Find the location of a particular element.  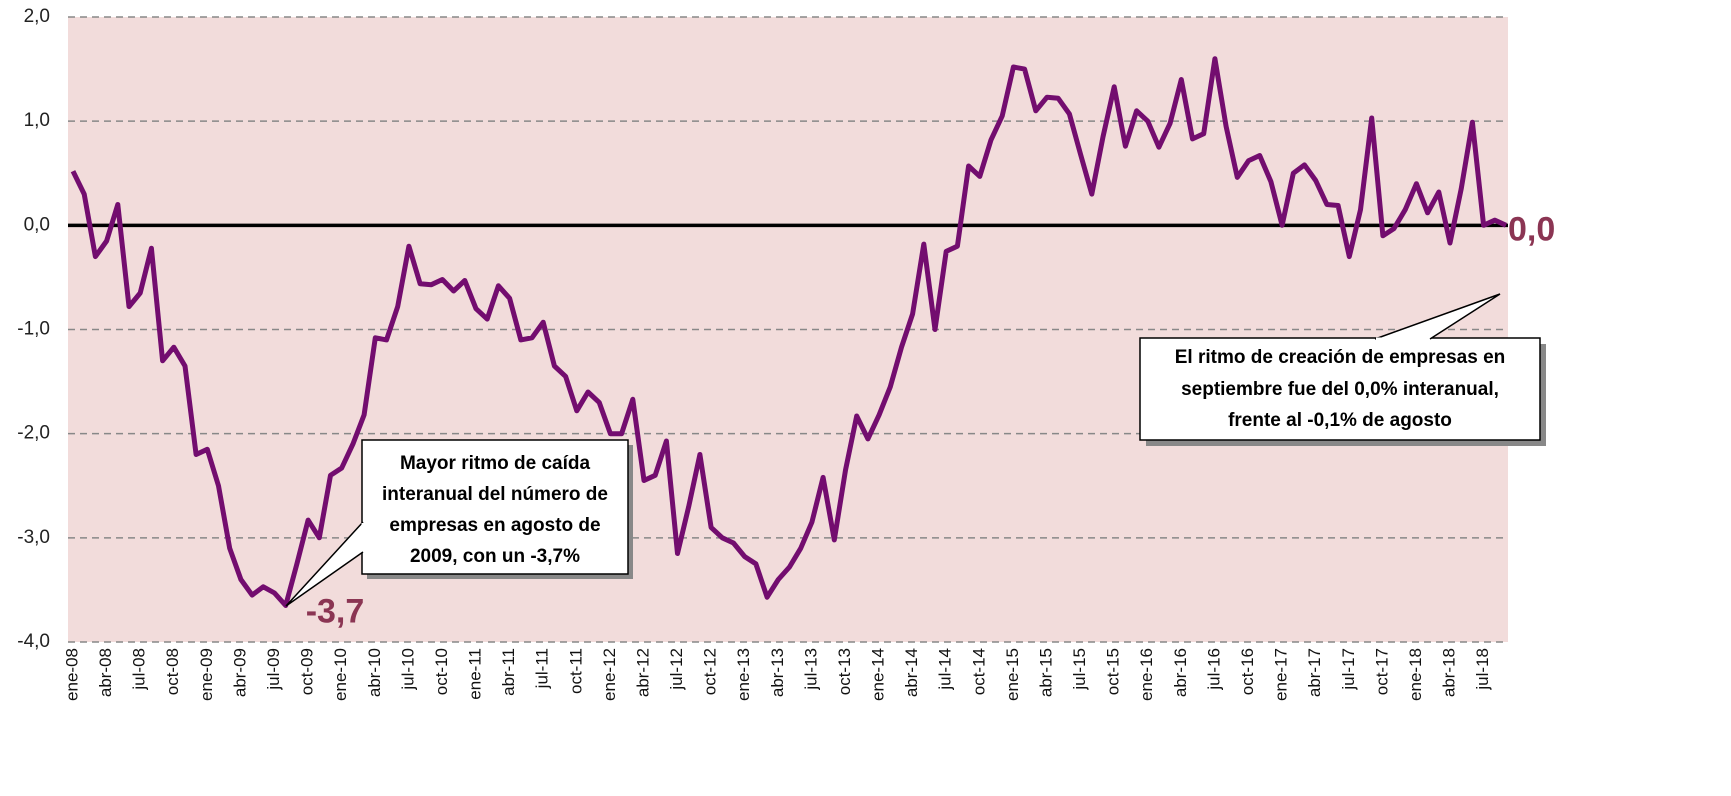

callout-text: 2009, con un -3,7% is located at coordinates (495, 556).